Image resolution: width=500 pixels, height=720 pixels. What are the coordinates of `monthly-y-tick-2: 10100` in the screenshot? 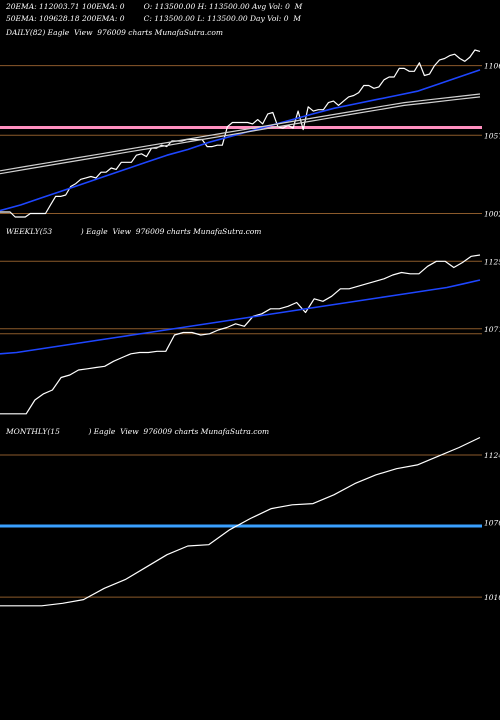 It's located at (492, 597).